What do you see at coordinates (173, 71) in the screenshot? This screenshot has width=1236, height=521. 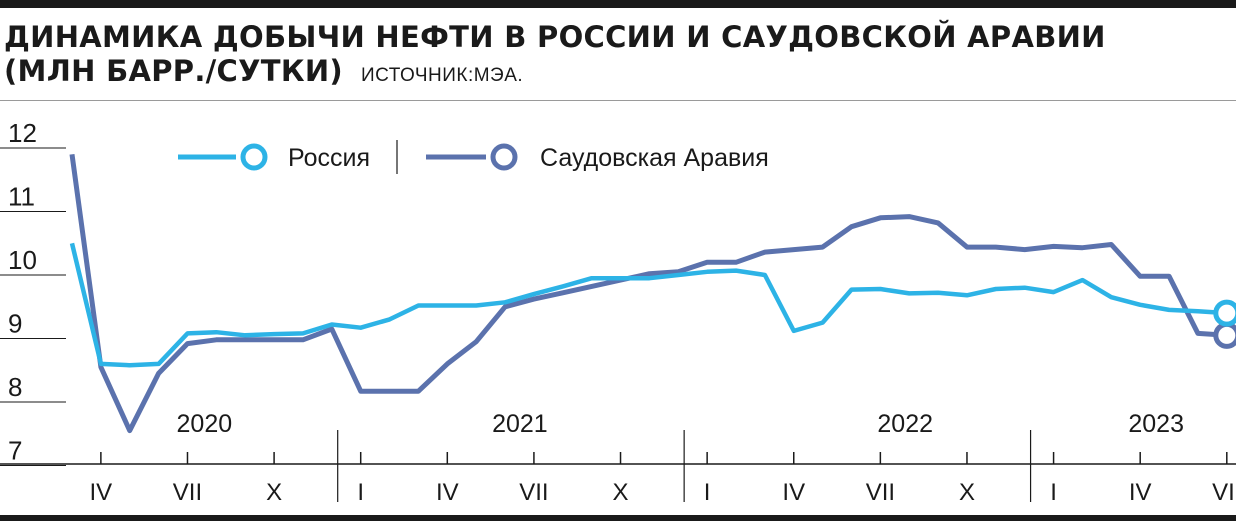 I see `title-unit: (МЛН БАРР./СУТКИ)` at bounding box center [173, 71].